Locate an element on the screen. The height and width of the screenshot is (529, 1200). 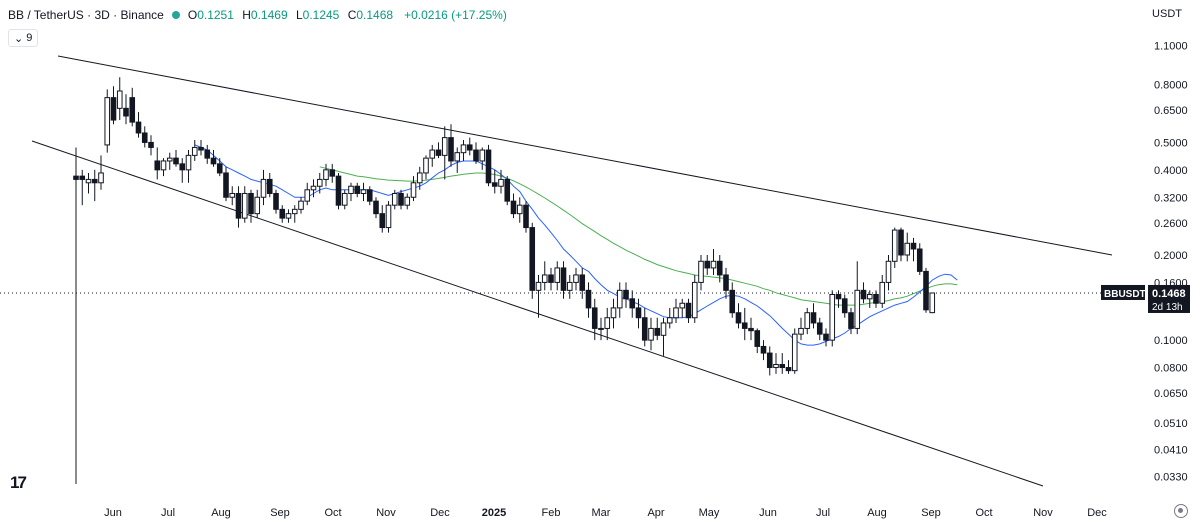
symbol-title: BB / TetherUS · 3D · Binance is located at coordinates (86, 15).